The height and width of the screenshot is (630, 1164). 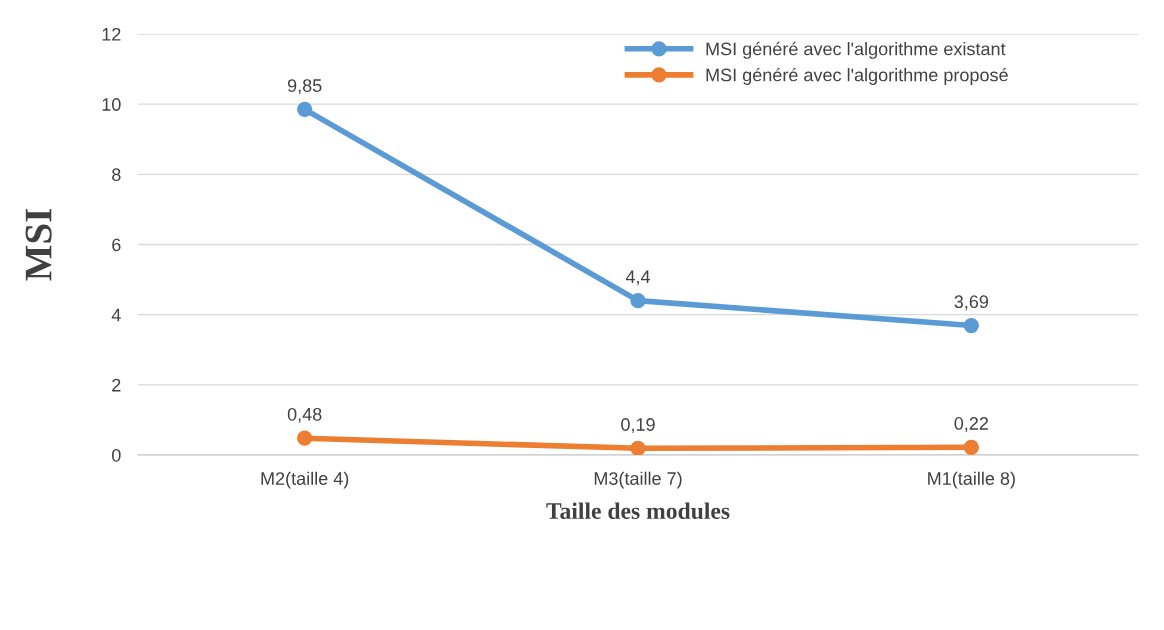 I want to click on data-label: 0,48, so click(x=304, y=415).